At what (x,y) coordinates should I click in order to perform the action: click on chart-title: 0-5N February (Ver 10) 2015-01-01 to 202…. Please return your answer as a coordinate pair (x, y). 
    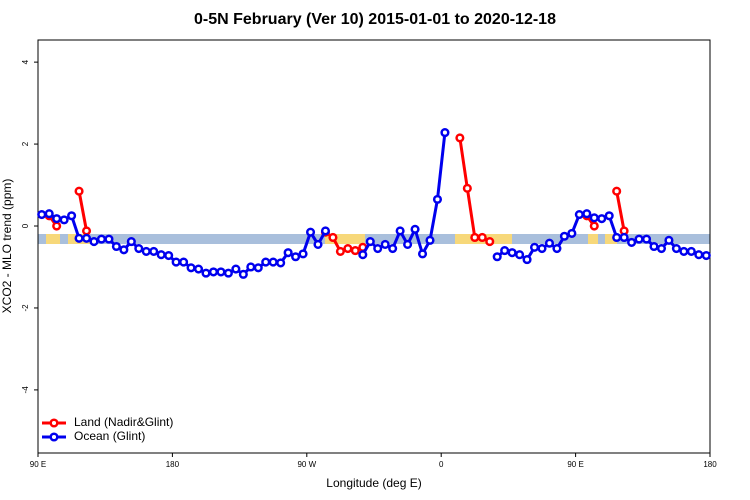
    Looking at the image, I should click on (375, 19).